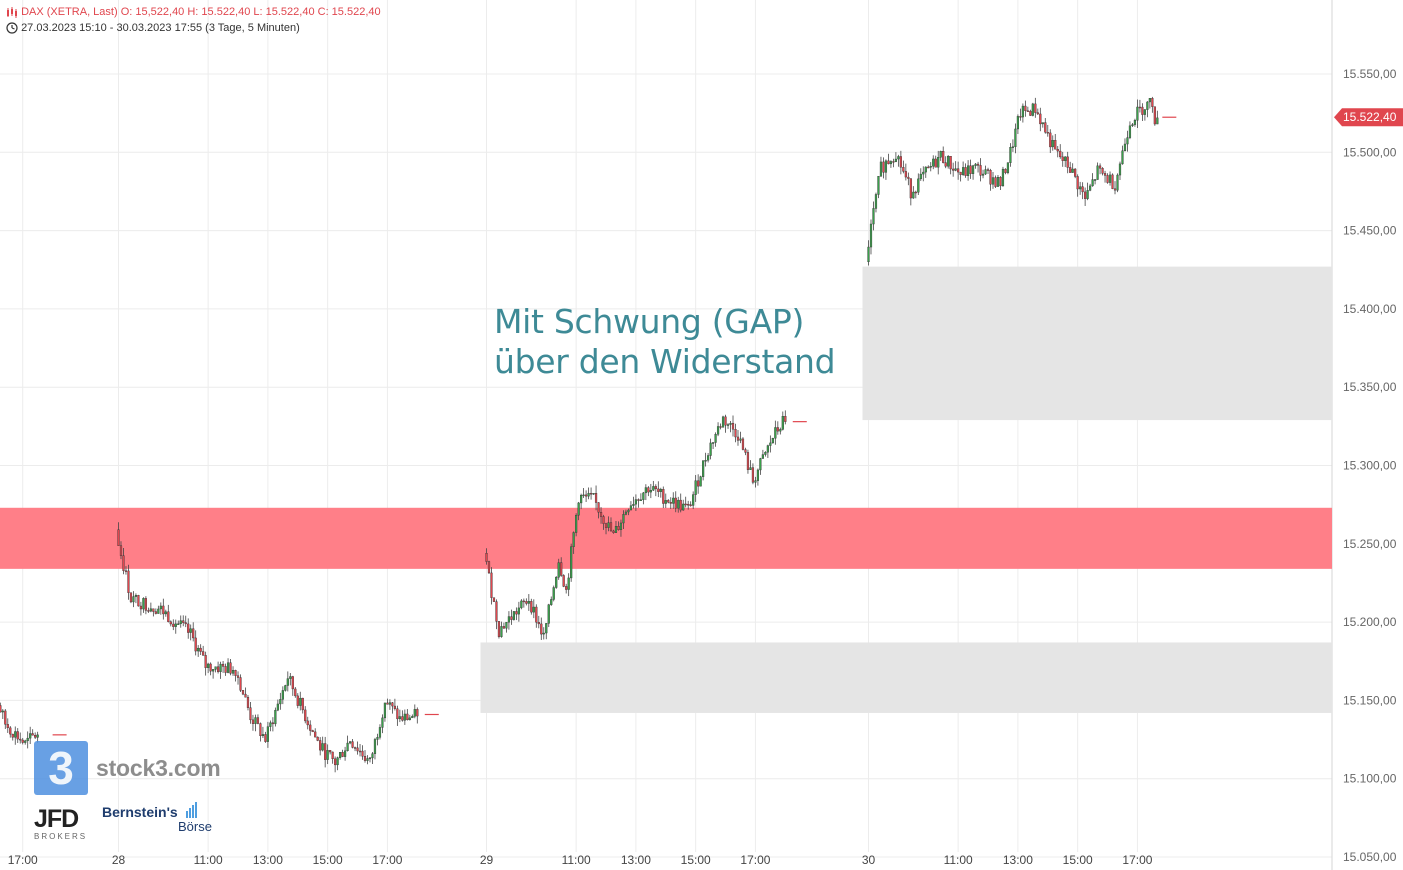  Describe the element at coordinates (666, 538) in the screenshot. I see `resistance-zone` at that location.